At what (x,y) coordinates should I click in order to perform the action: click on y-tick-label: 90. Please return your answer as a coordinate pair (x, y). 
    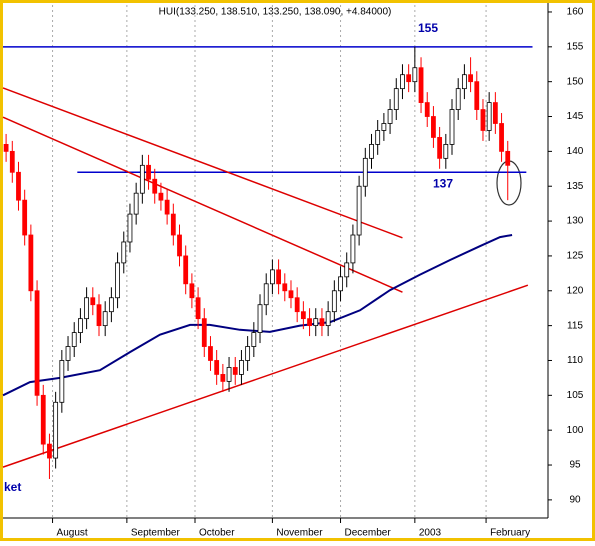
    Looking at the image, I should click on (575, 500).